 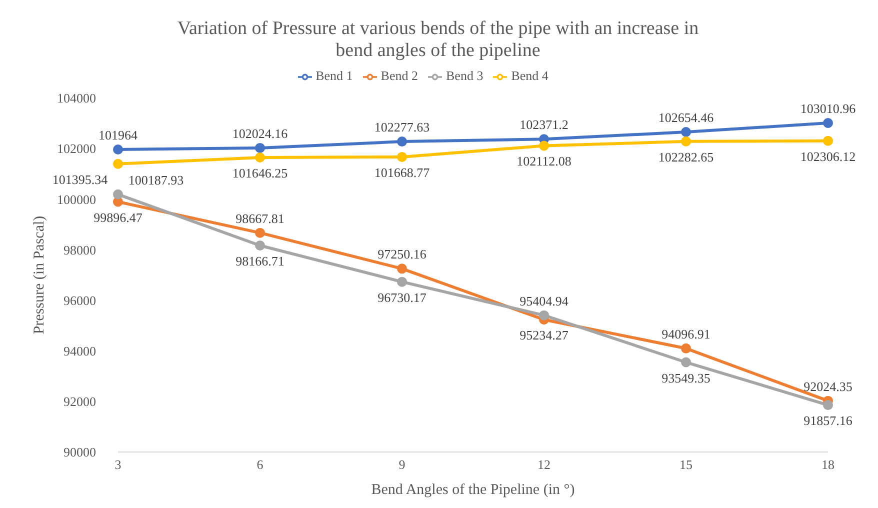 I want to click on data-label: 103010.96, so click(x=828, y=108).